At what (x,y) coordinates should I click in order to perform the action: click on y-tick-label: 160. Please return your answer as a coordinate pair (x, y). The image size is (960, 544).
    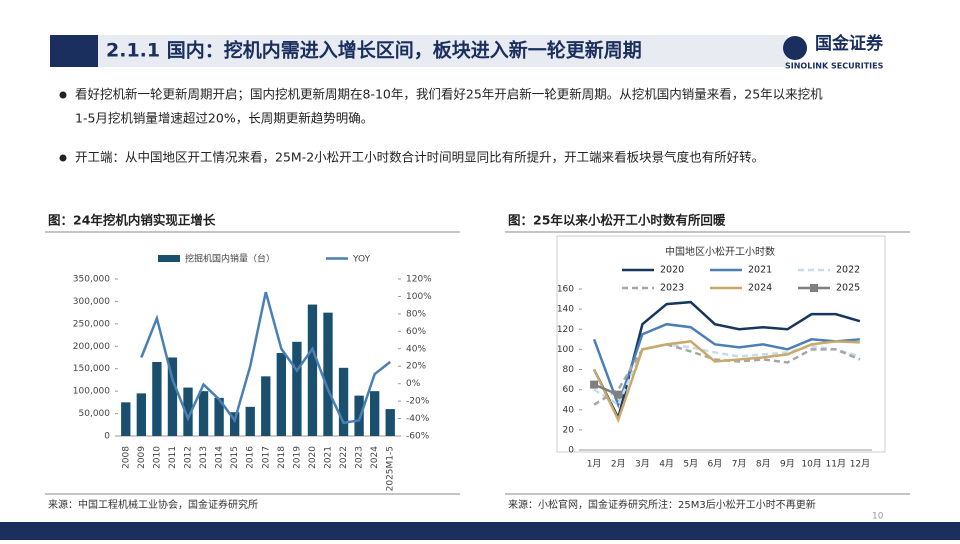
    Looking at the image, I should click on (565, 290).